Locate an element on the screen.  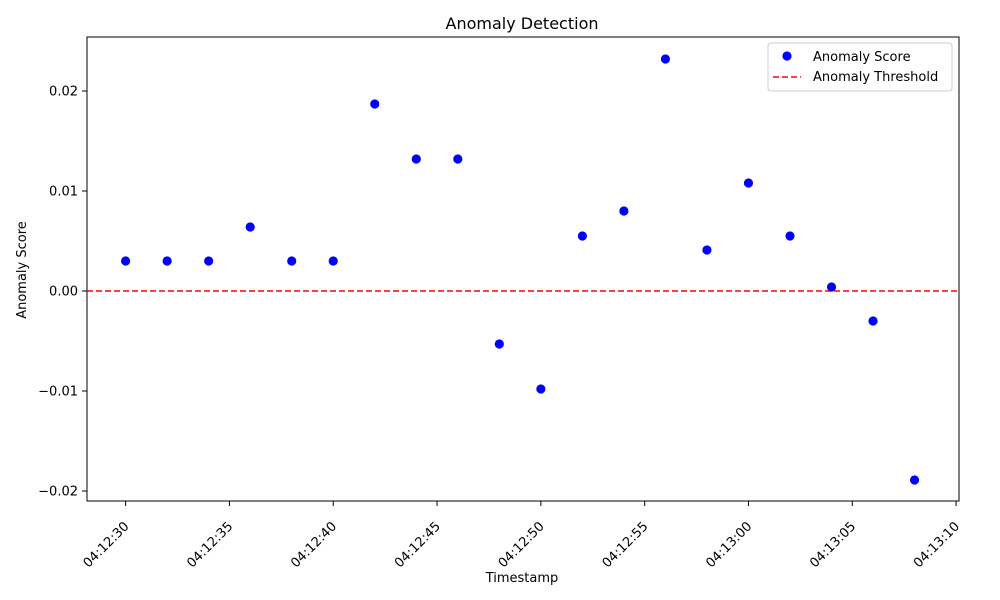
y-tick-label: −0.02 is located at coordinates (58, 492).